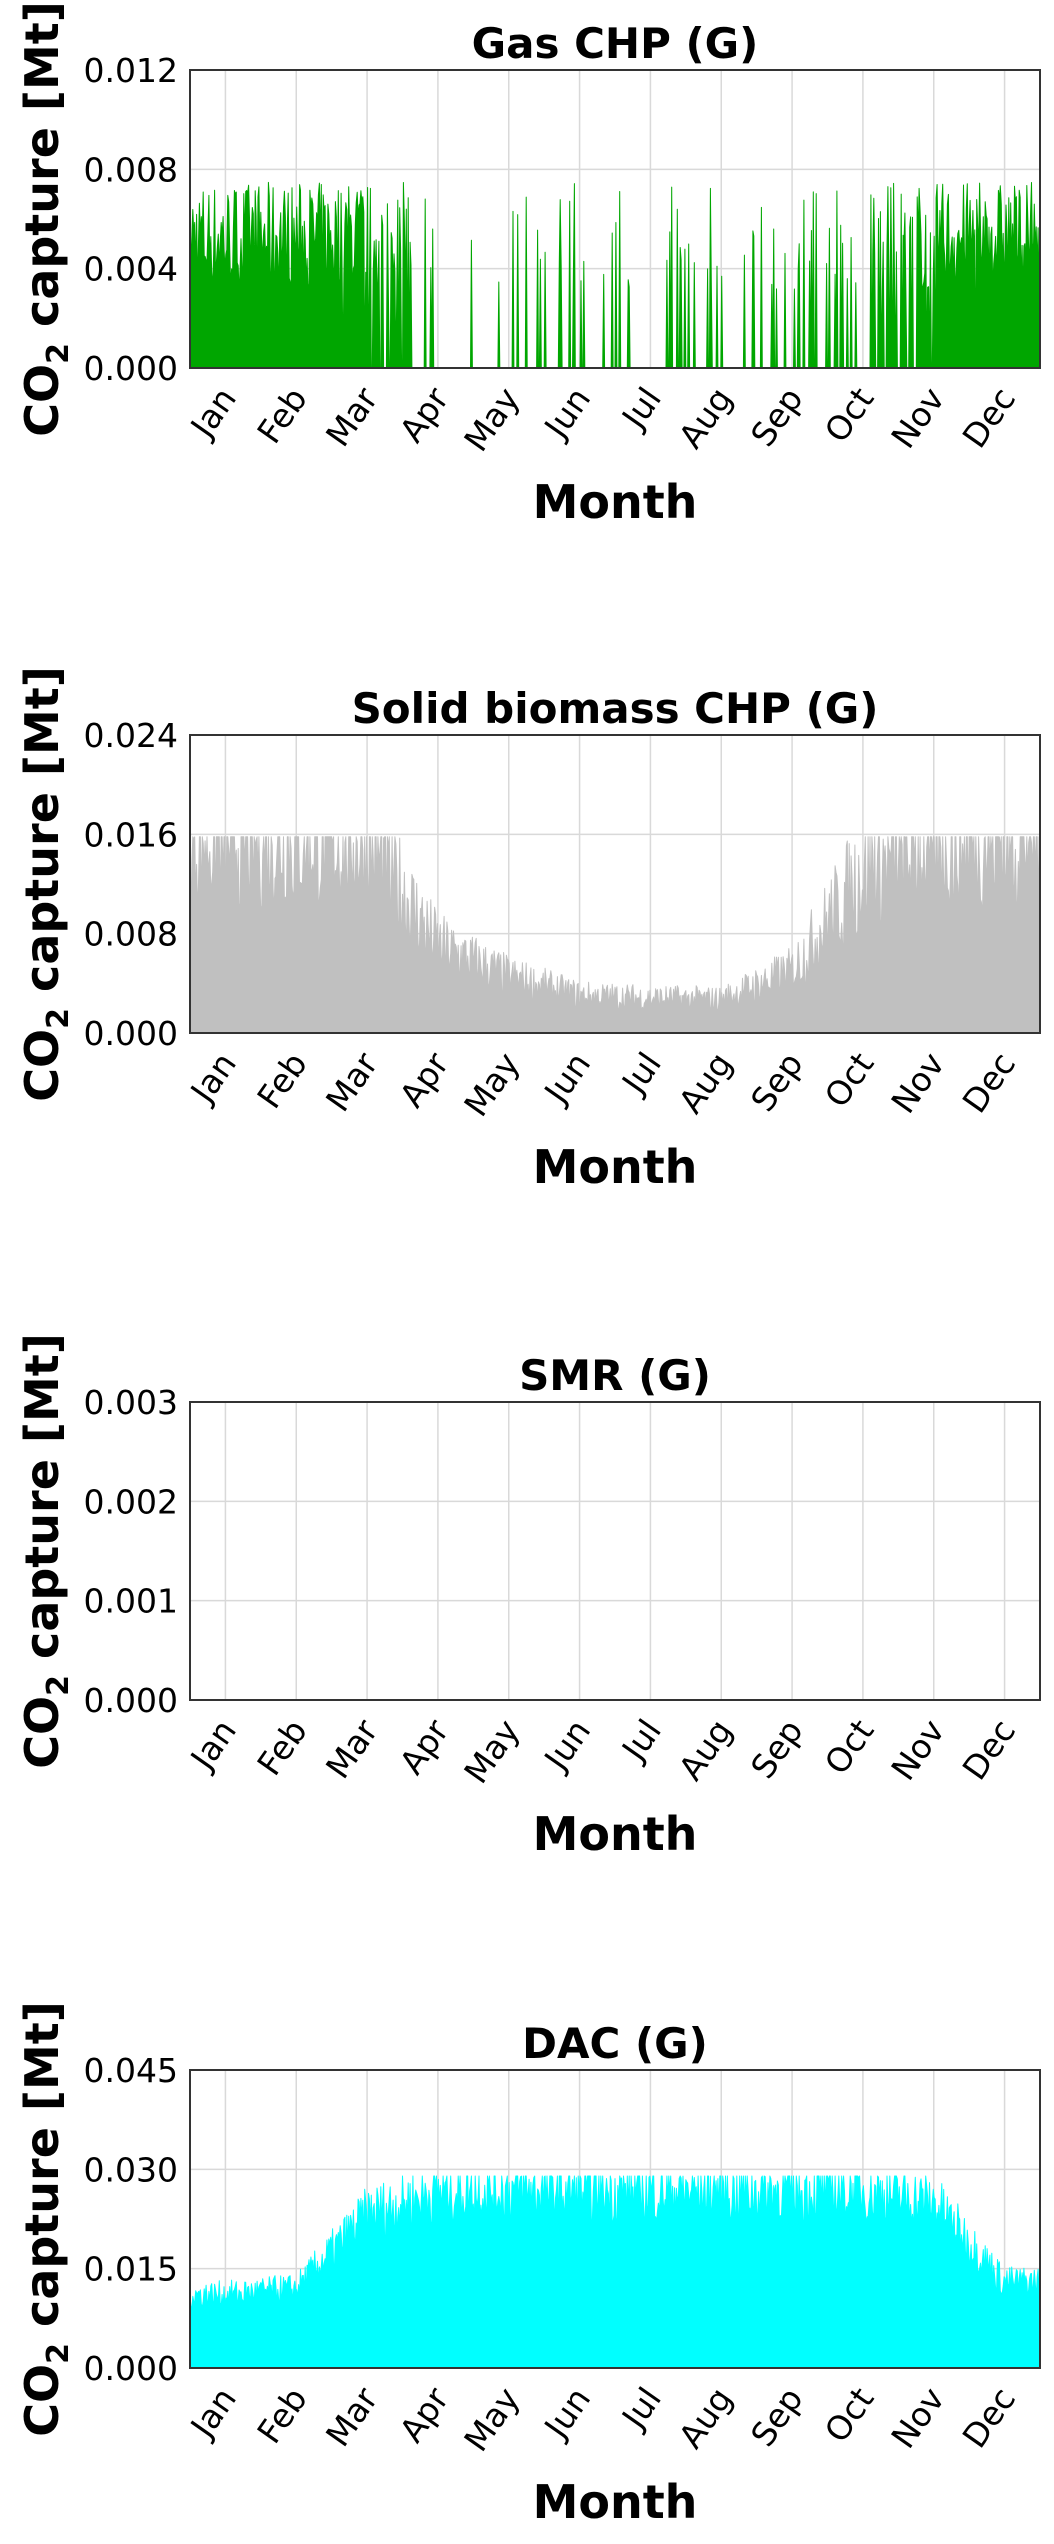 The width and height of the screenshot is (1054, 2544). Describe the element at coordinates (131, 1601) in the screenshot. I see `y-tick-label: 0.001` at that location.